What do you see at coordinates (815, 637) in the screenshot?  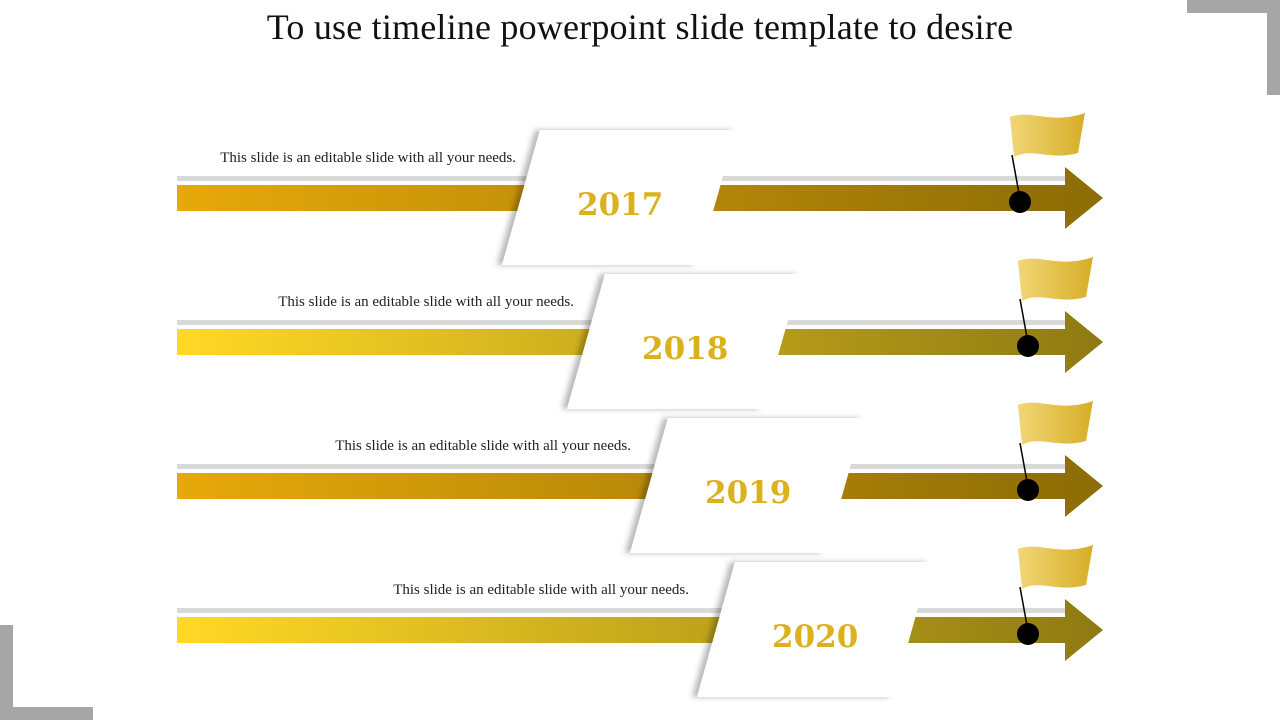 I see `timeline-year: 2020` at bounding box center [815, 637].